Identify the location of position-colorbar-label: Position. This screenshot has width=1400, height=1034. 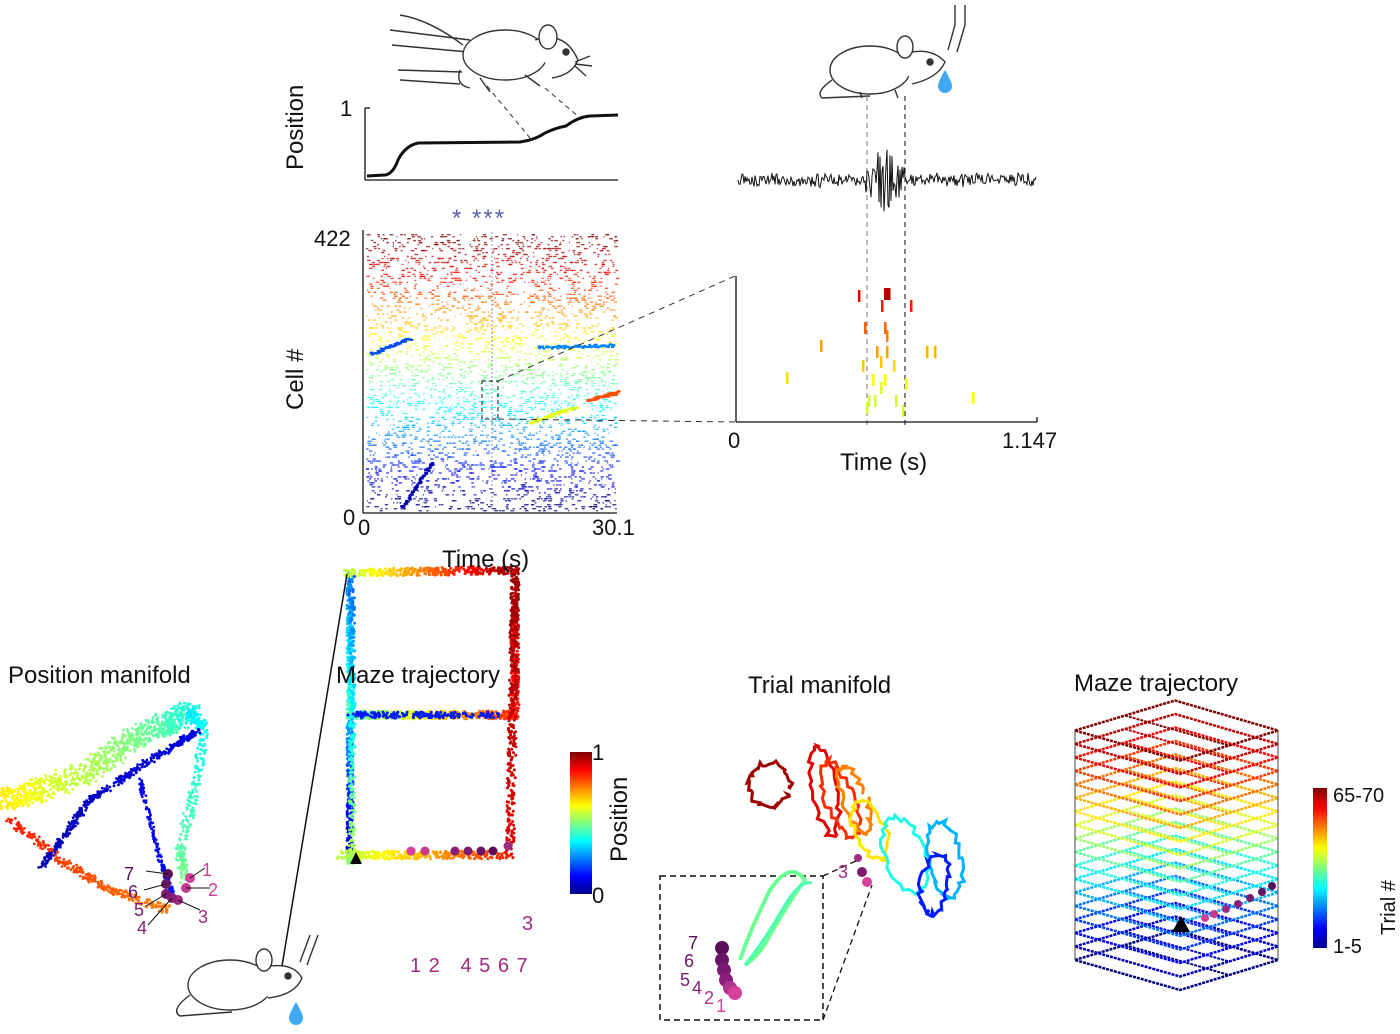
(619, 819).